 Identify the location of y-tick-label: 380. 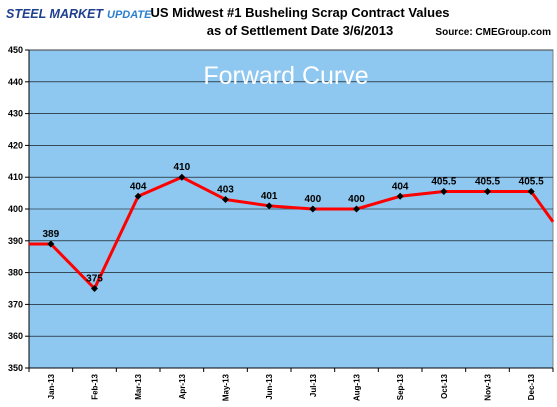
(15, 273).